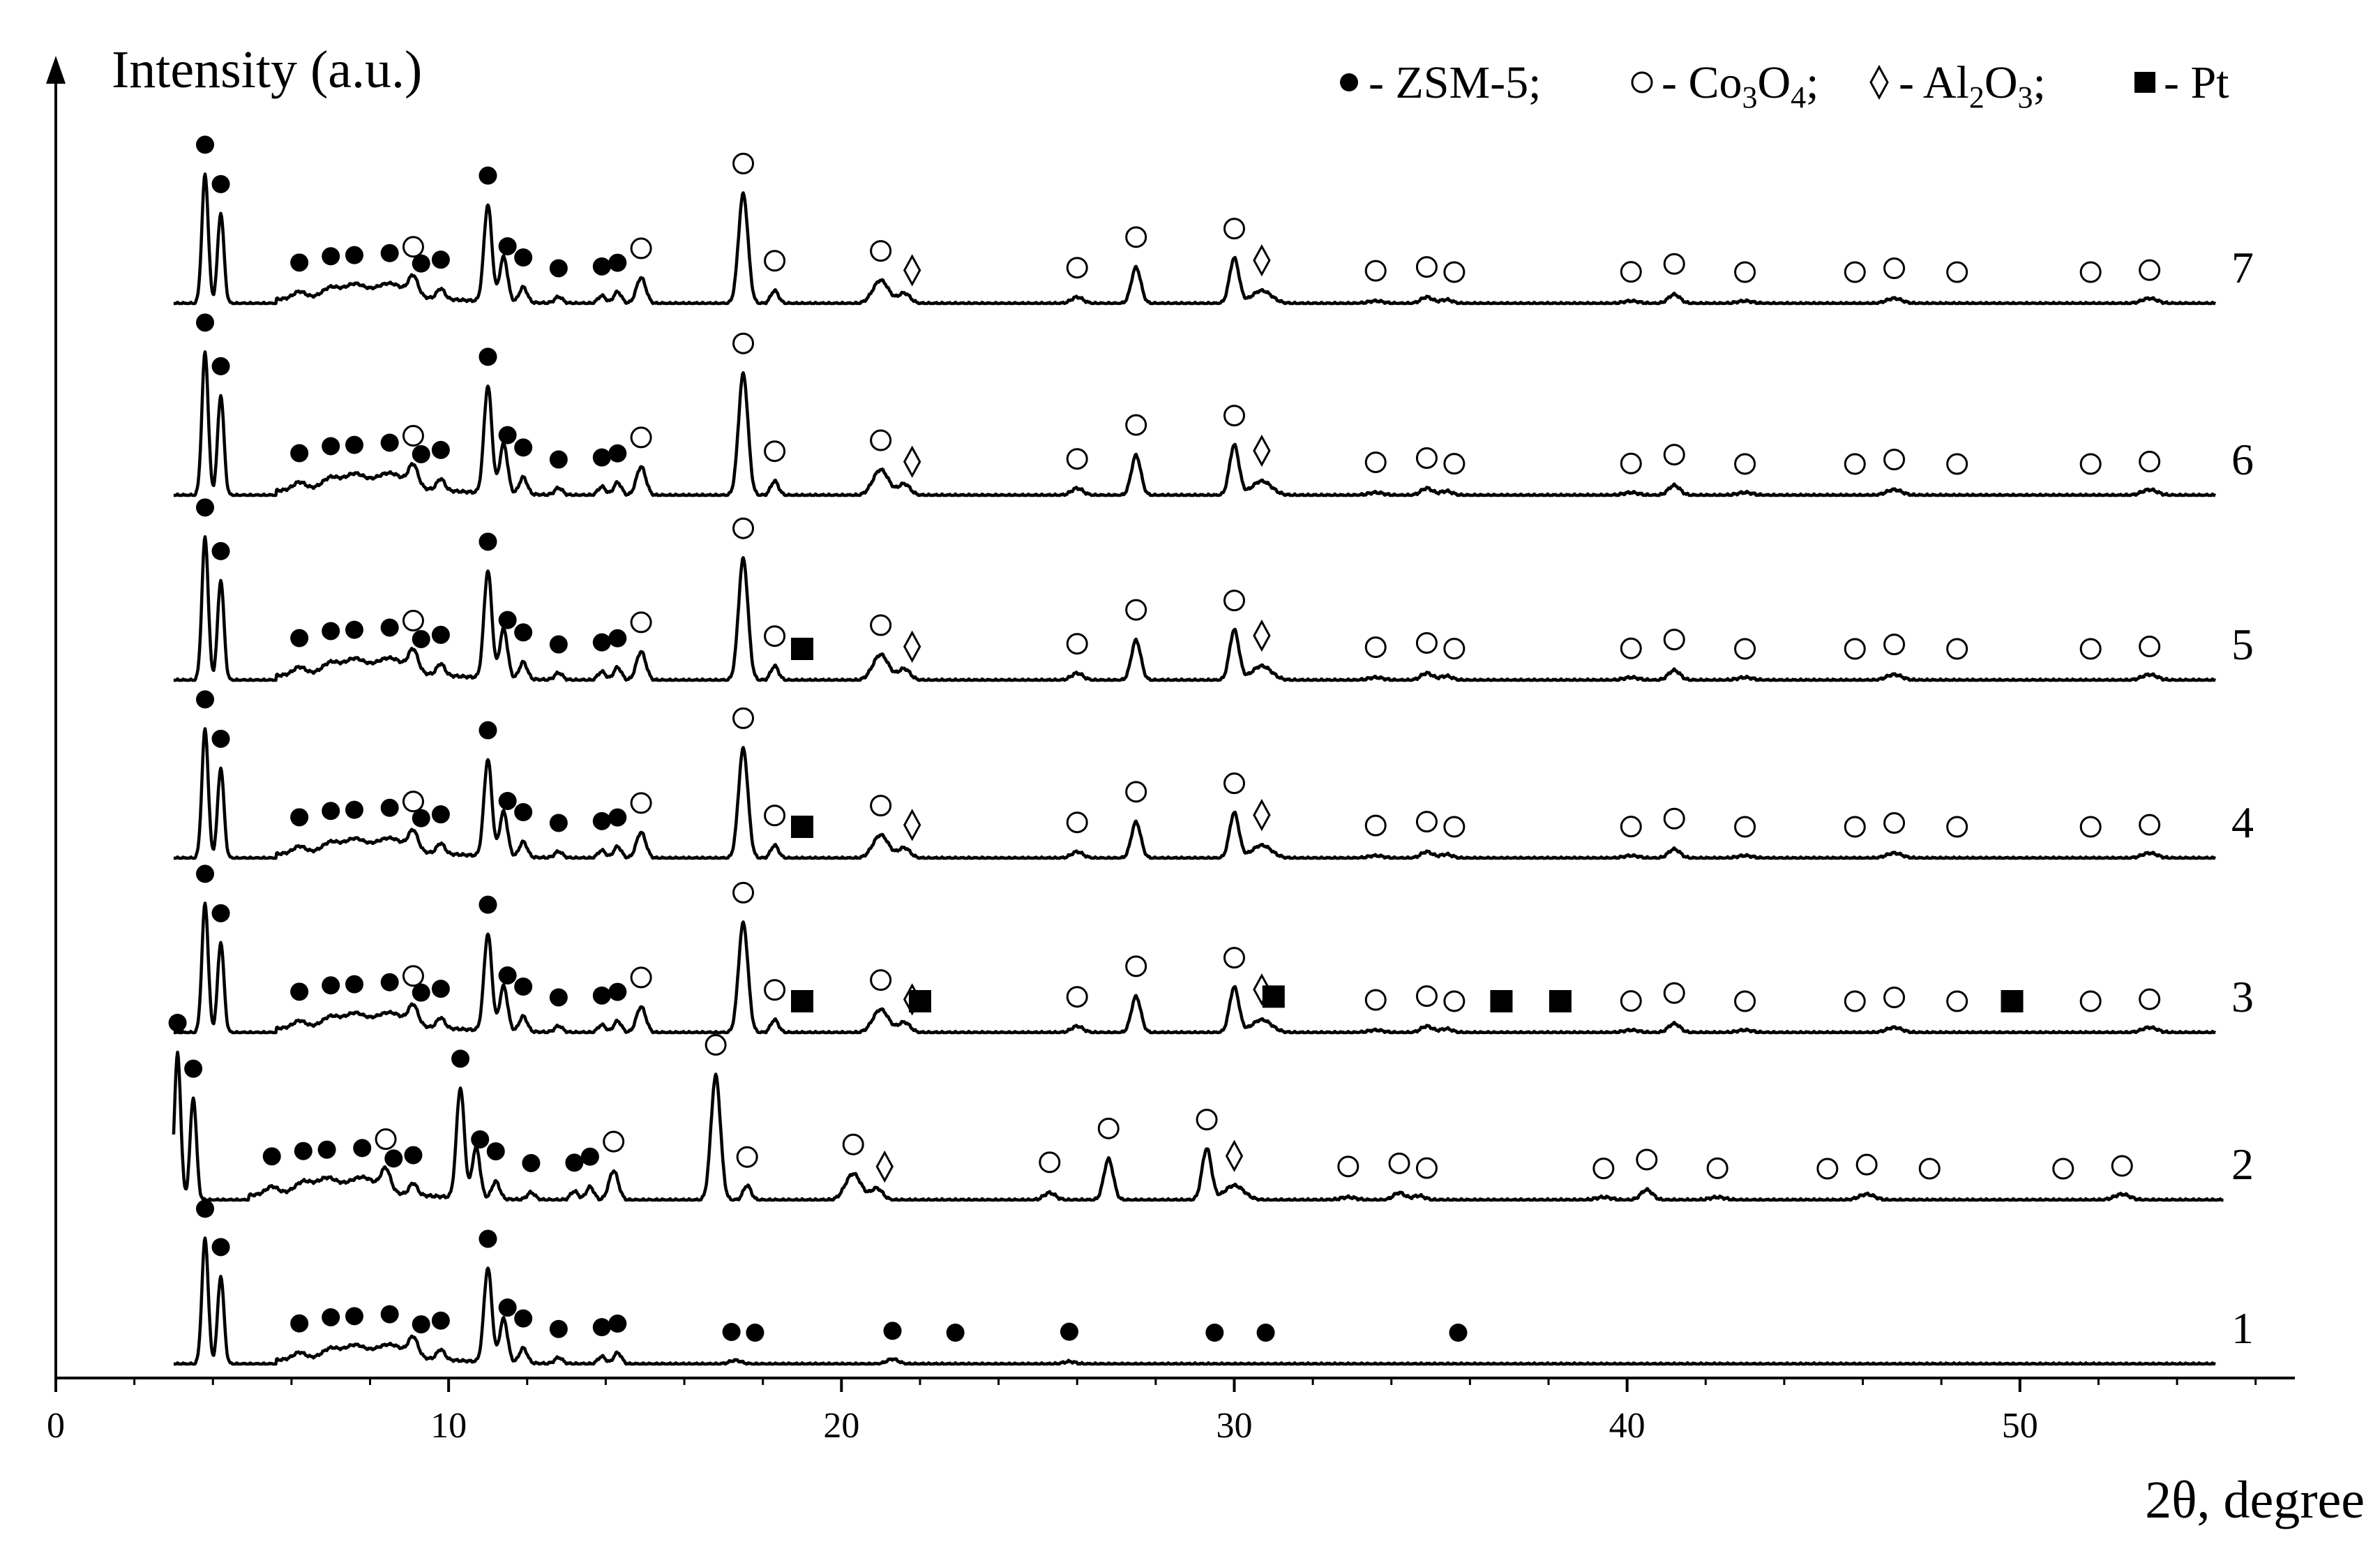  I want to click on series-label-5: 5, so click(2242, 644).